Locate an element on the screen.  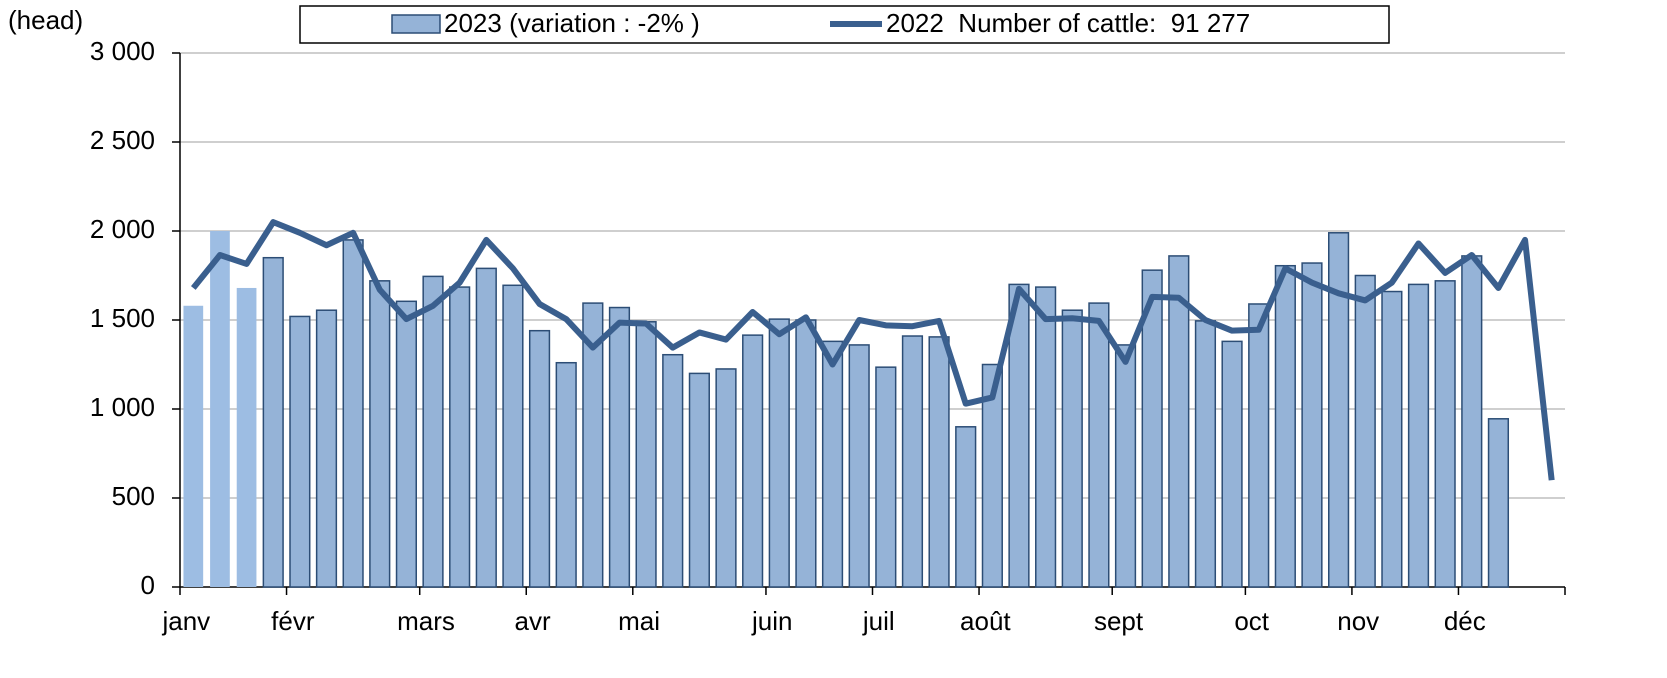
x-tick-label: janv is located at coordinates (185, 621).